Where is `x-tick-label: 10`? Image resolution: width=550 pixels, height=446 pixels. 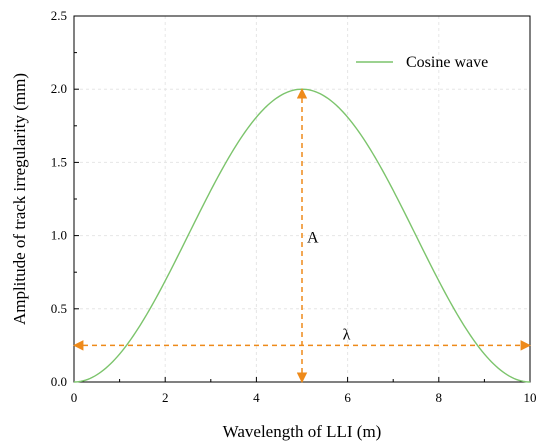
x-tick-label: 10 is located at coordinates (530, 397).